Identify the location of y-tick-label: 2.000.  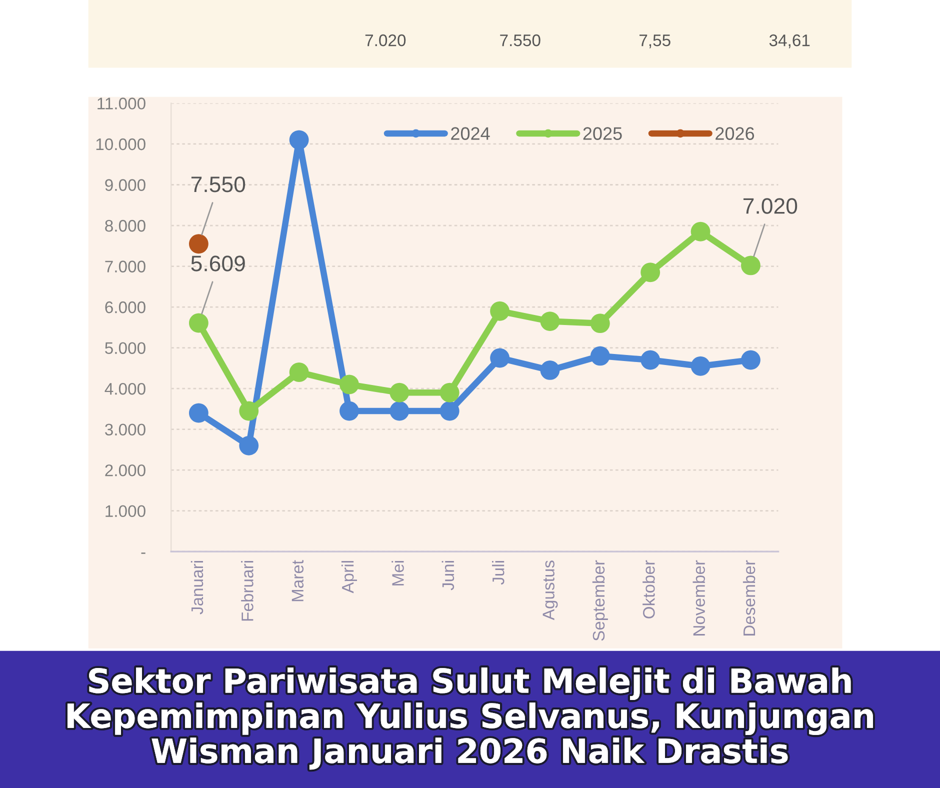
(125, 470).